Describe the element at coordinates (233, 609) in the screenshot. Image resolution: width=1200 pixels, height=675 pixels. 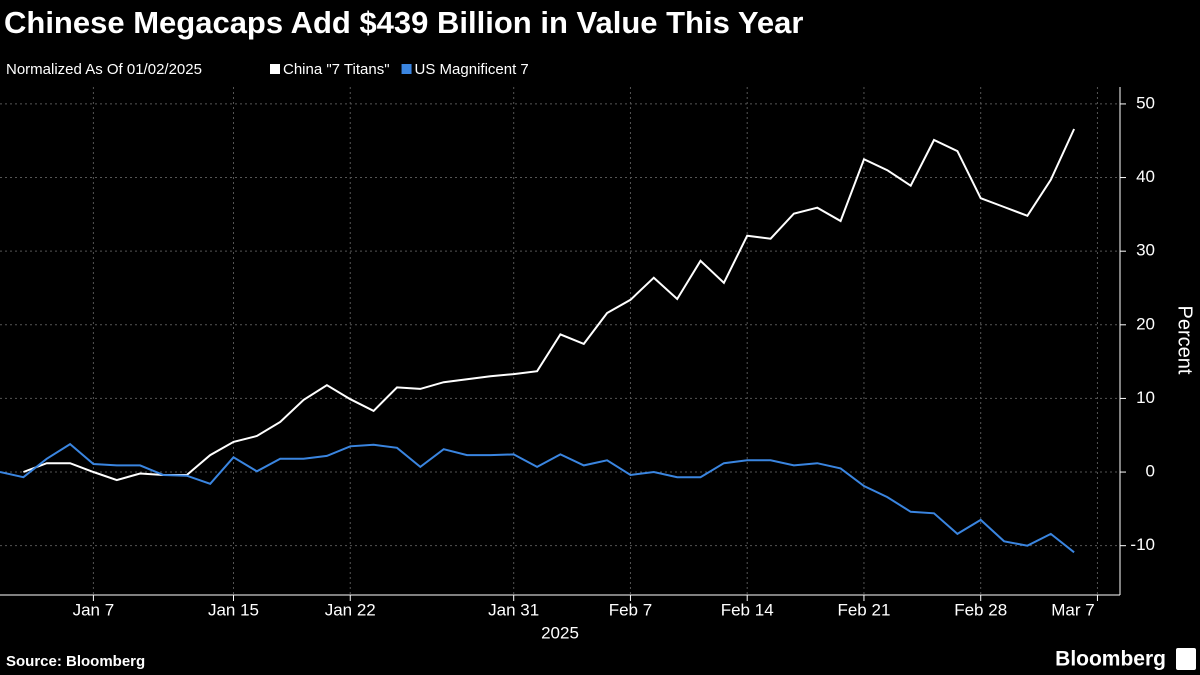
I see `x-tick-label: Jan 15` at that location.